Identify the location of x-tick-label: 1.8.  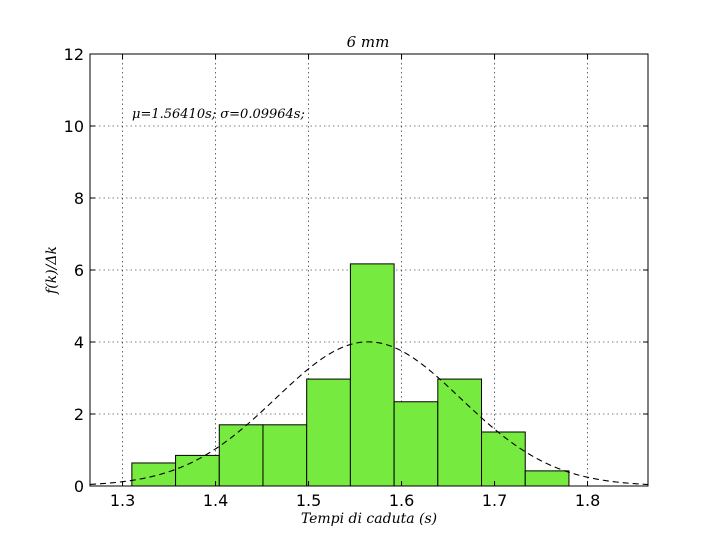
(587, 500).